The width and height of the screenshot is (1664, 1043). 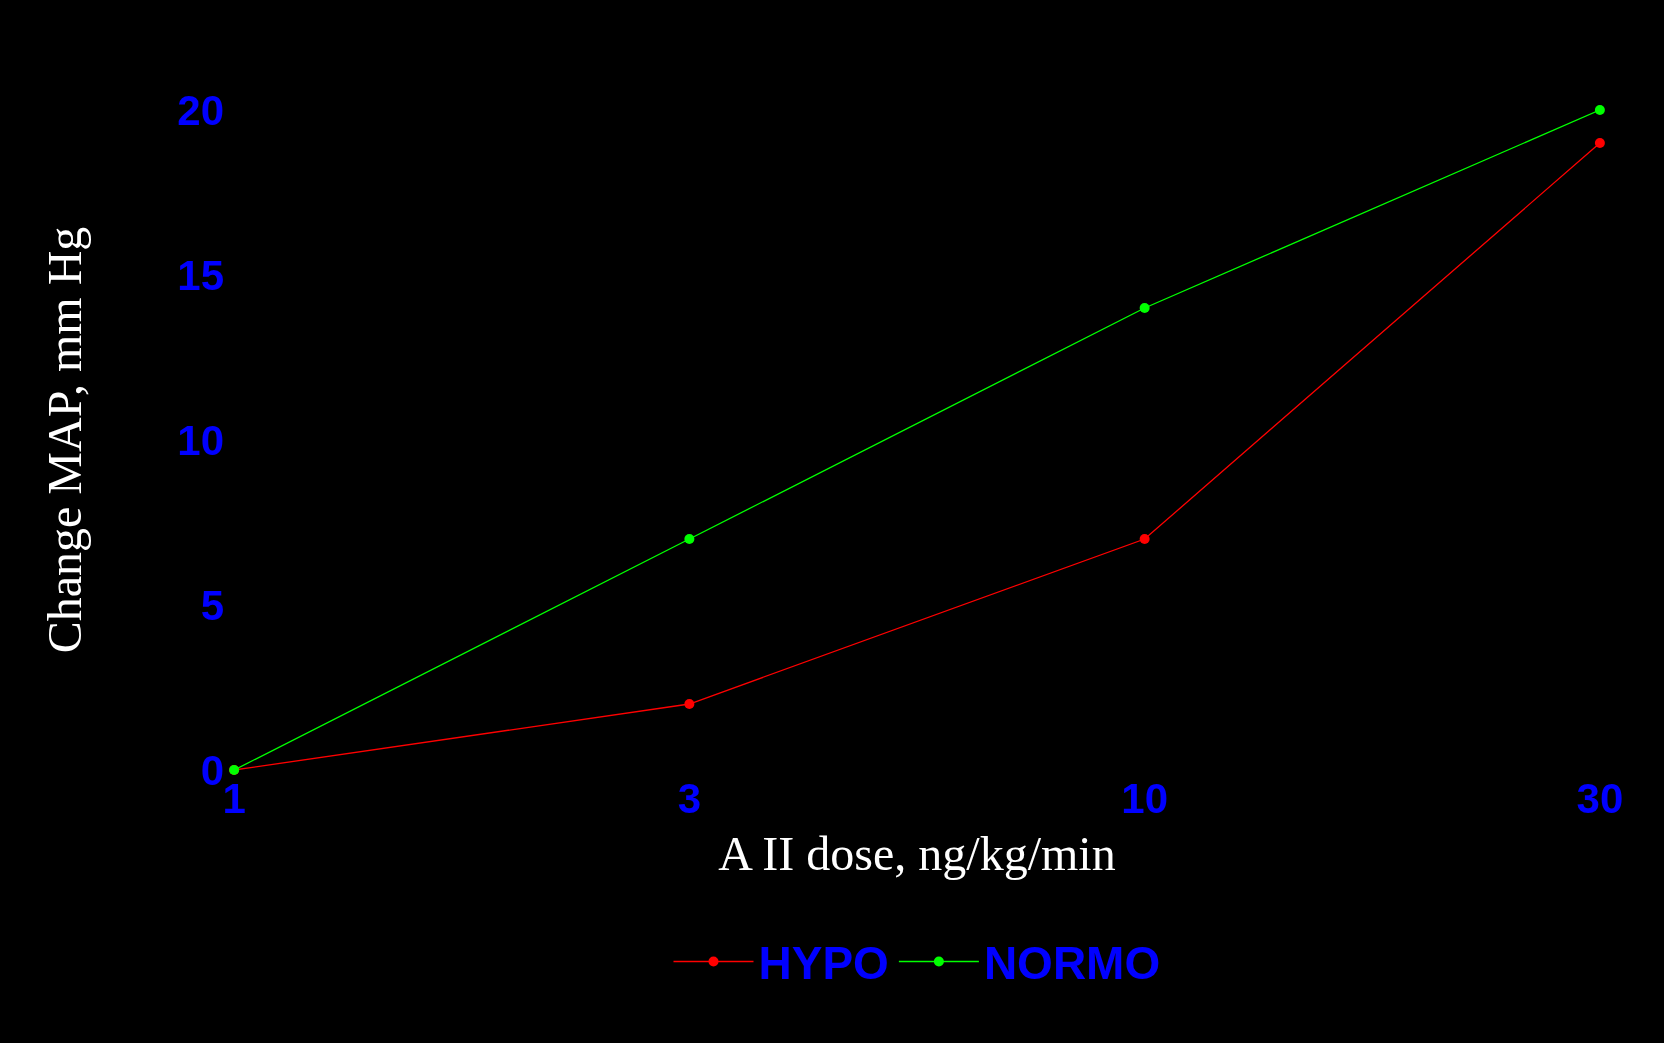 I want to click on x-tick-label: 10, so click(x=1144, y=798).